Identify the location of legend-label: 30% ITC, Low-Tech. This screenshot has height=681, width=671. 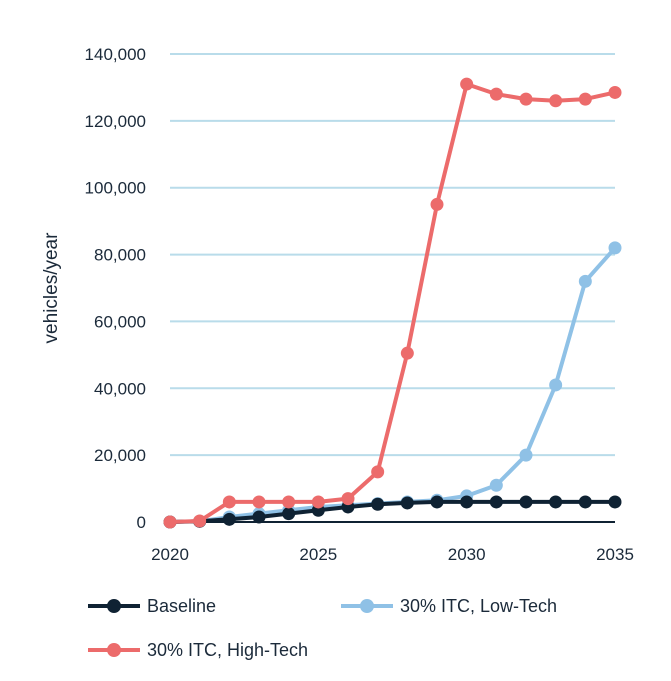
(478, 606).